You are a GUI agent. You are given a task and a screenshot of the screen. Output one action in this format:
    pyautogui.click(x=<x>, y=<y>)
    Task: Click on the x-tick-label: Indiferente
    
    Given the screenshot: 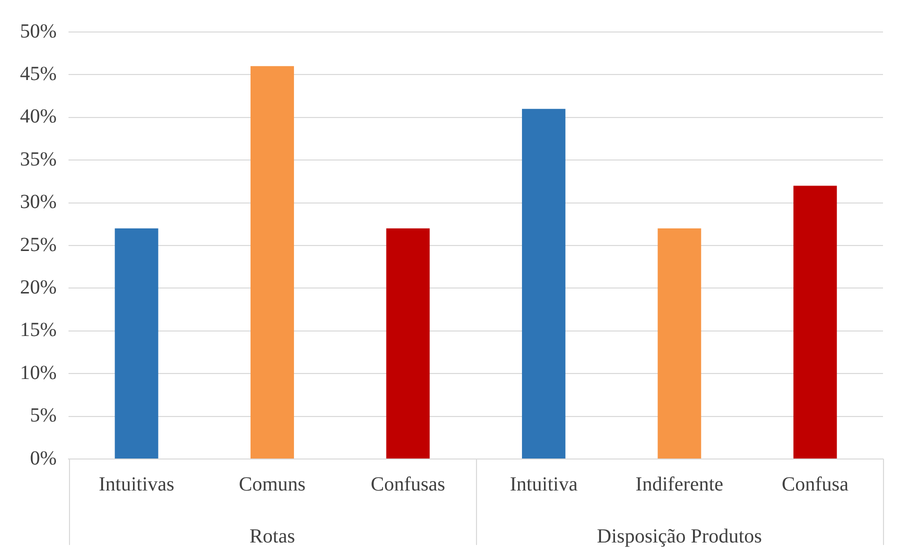 What is the action you would take?
    pyautogui.click(x=680, y=484)
    